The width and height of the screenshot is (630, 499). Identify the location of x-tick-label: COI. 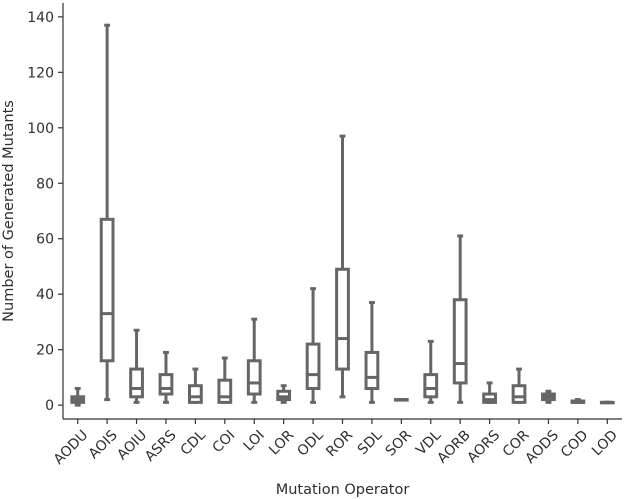
(223, 441).